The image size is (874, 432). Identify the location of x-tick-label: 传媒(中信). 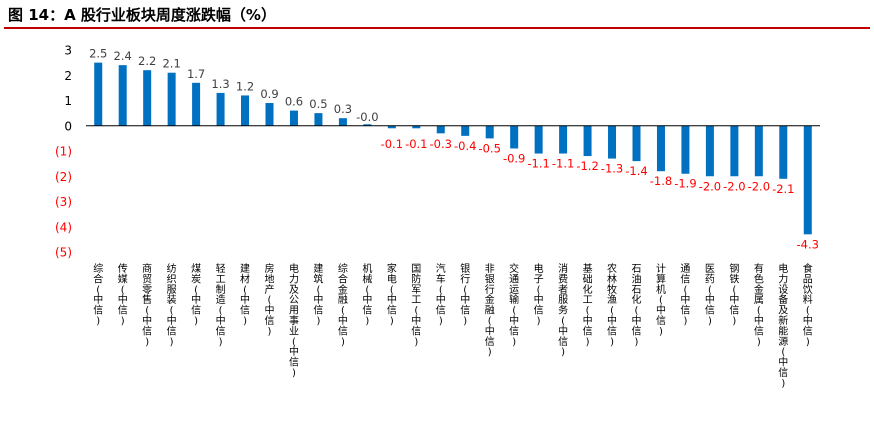
(123, 295).